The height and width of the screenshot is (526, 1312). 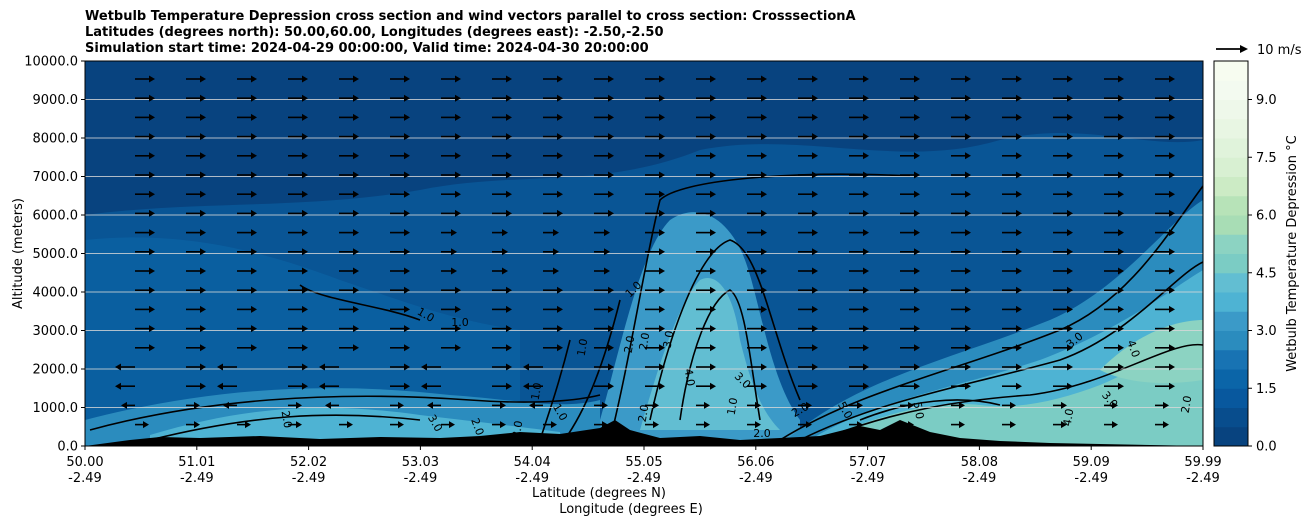 What do you see at coordinates (1245, 258) in the screenshot?
I see `colorbar: 0.0 1.5 3.0 4.5 6.0 7.5 9.0` at bounding box center [1245, 258].